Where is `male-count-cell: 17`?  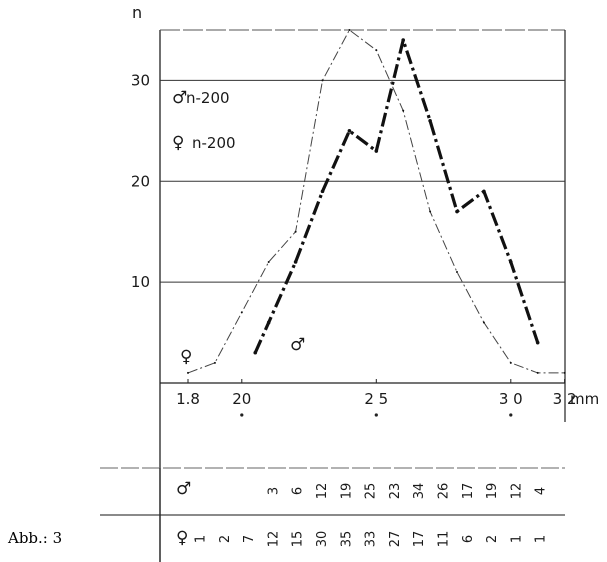
male-count-cell: 17 is located at coordinates (468, 491).